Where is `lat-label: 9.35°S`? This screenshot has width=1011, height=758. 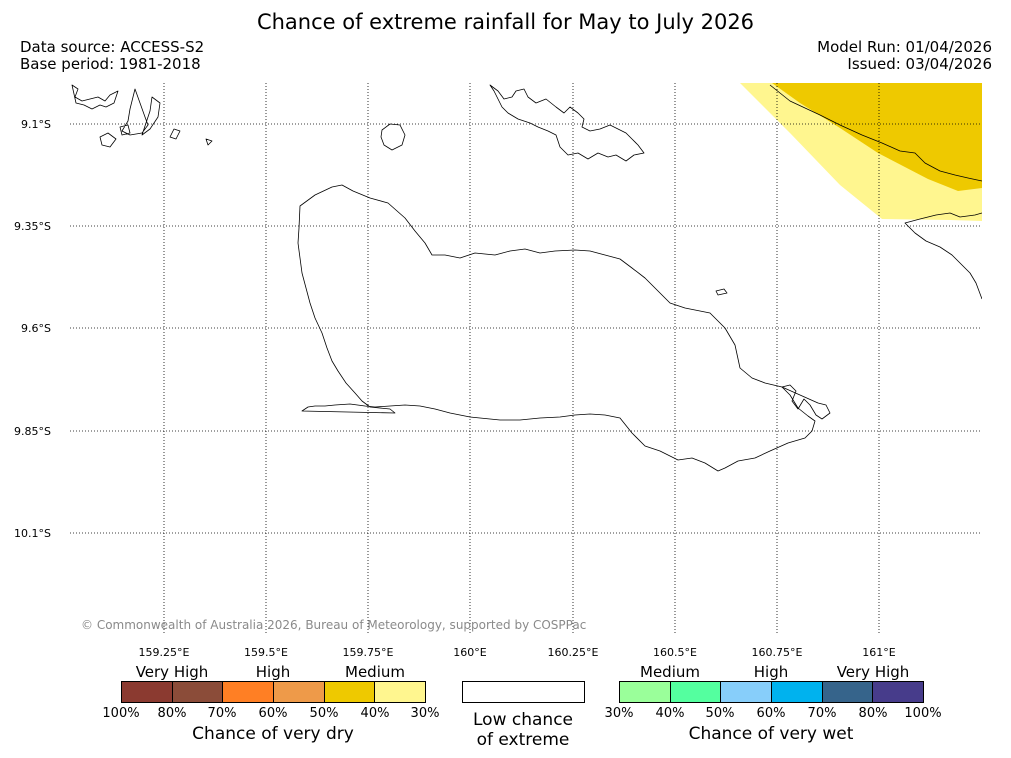 lat-label: 9.35°S is located at coordinates (32, 226).